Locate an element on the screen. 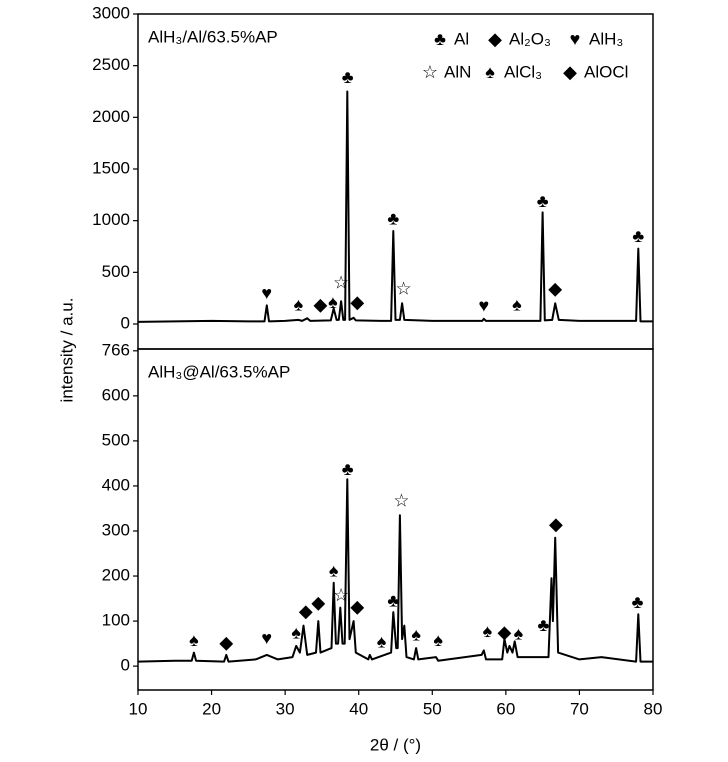 This screenshot has width=728, height=762. x-tick-label: 70 is located at coordinates (579, 708).